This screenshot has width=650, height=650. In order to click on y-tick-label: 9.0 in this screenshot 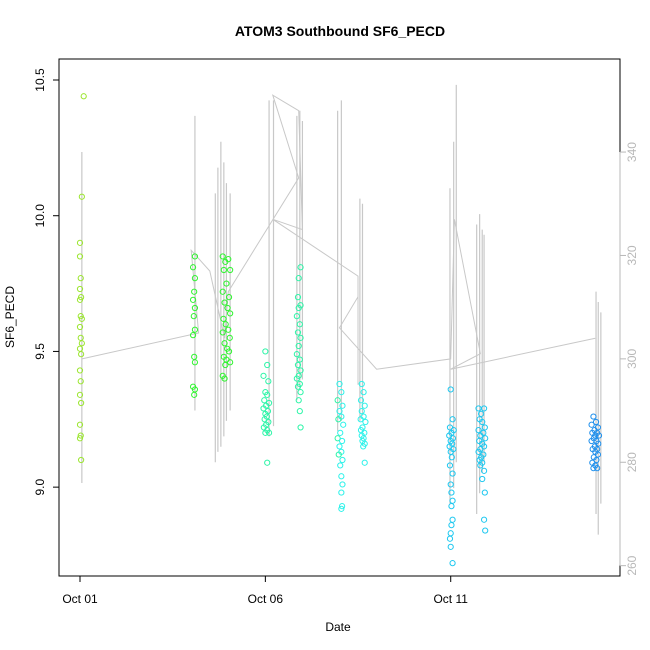, I will do `click(40, 486)`.